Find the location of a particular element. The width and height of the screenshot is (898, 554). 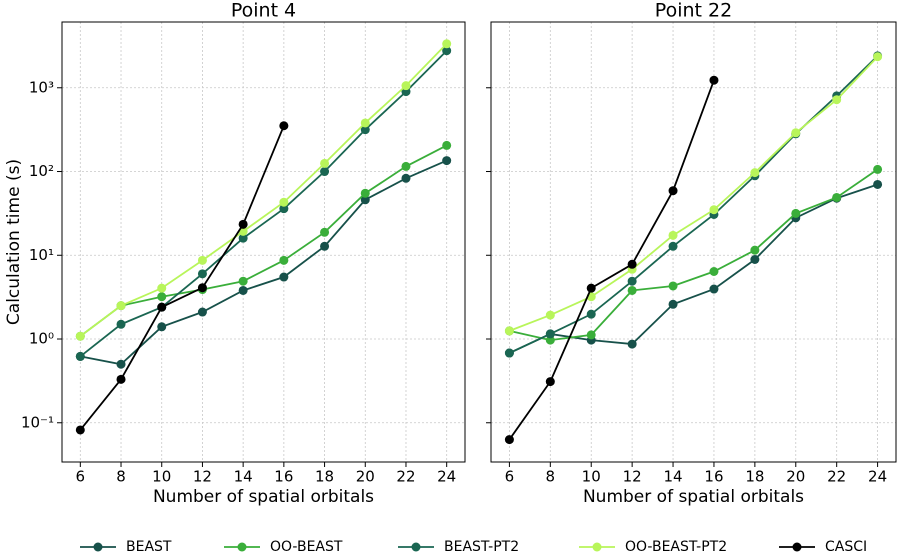

y-tick-label: 10⁻¹ is located at coordinates (37, 422).